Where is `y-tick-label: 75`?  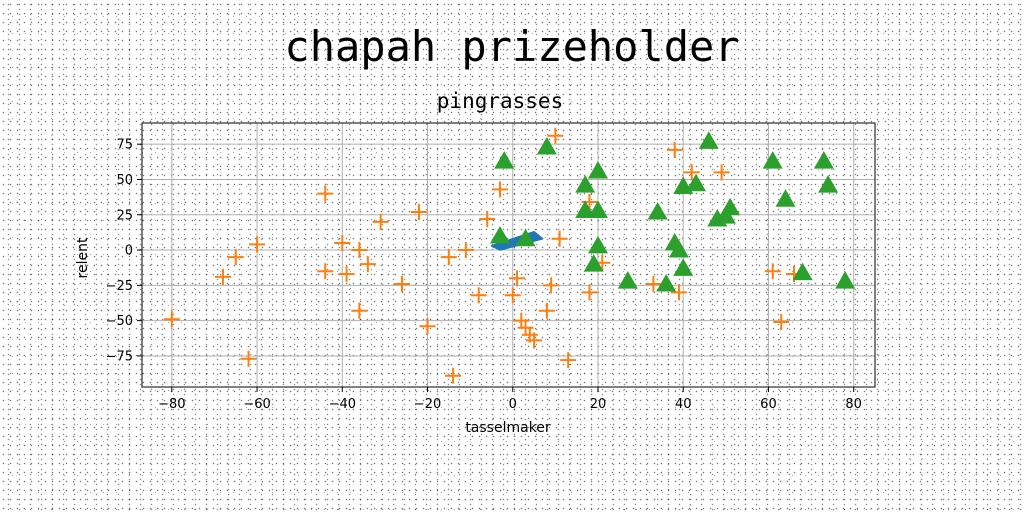
y-tick-label: 75 is located at coordinates (124, 145).